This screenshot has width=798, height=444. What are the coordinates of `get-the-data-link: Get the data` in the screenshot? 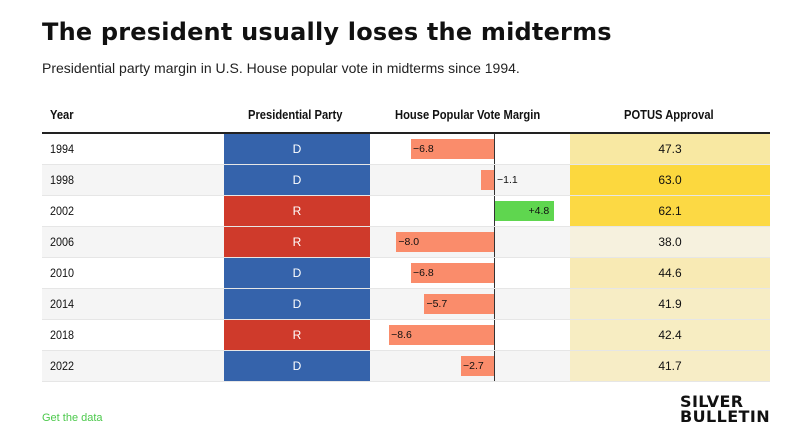 It's located at (72, 418).